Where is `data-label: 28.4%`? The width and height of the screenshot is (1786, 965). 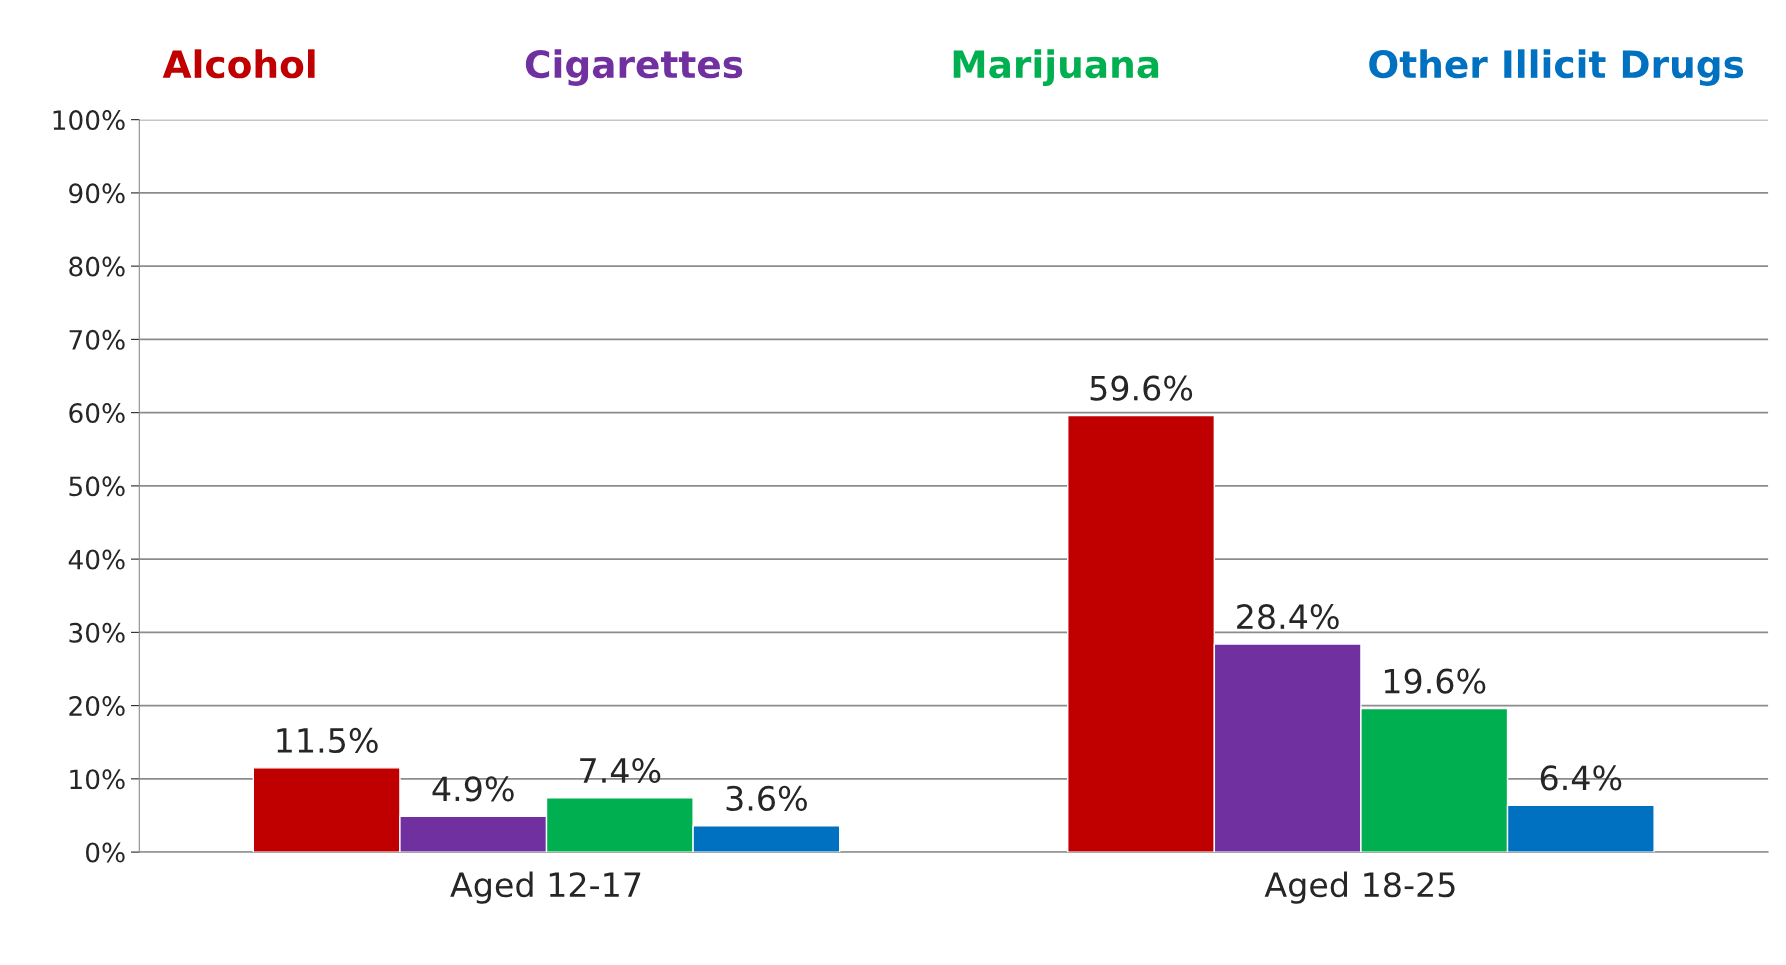
data-label: 28.4% is located at coordinates (1288, 617).